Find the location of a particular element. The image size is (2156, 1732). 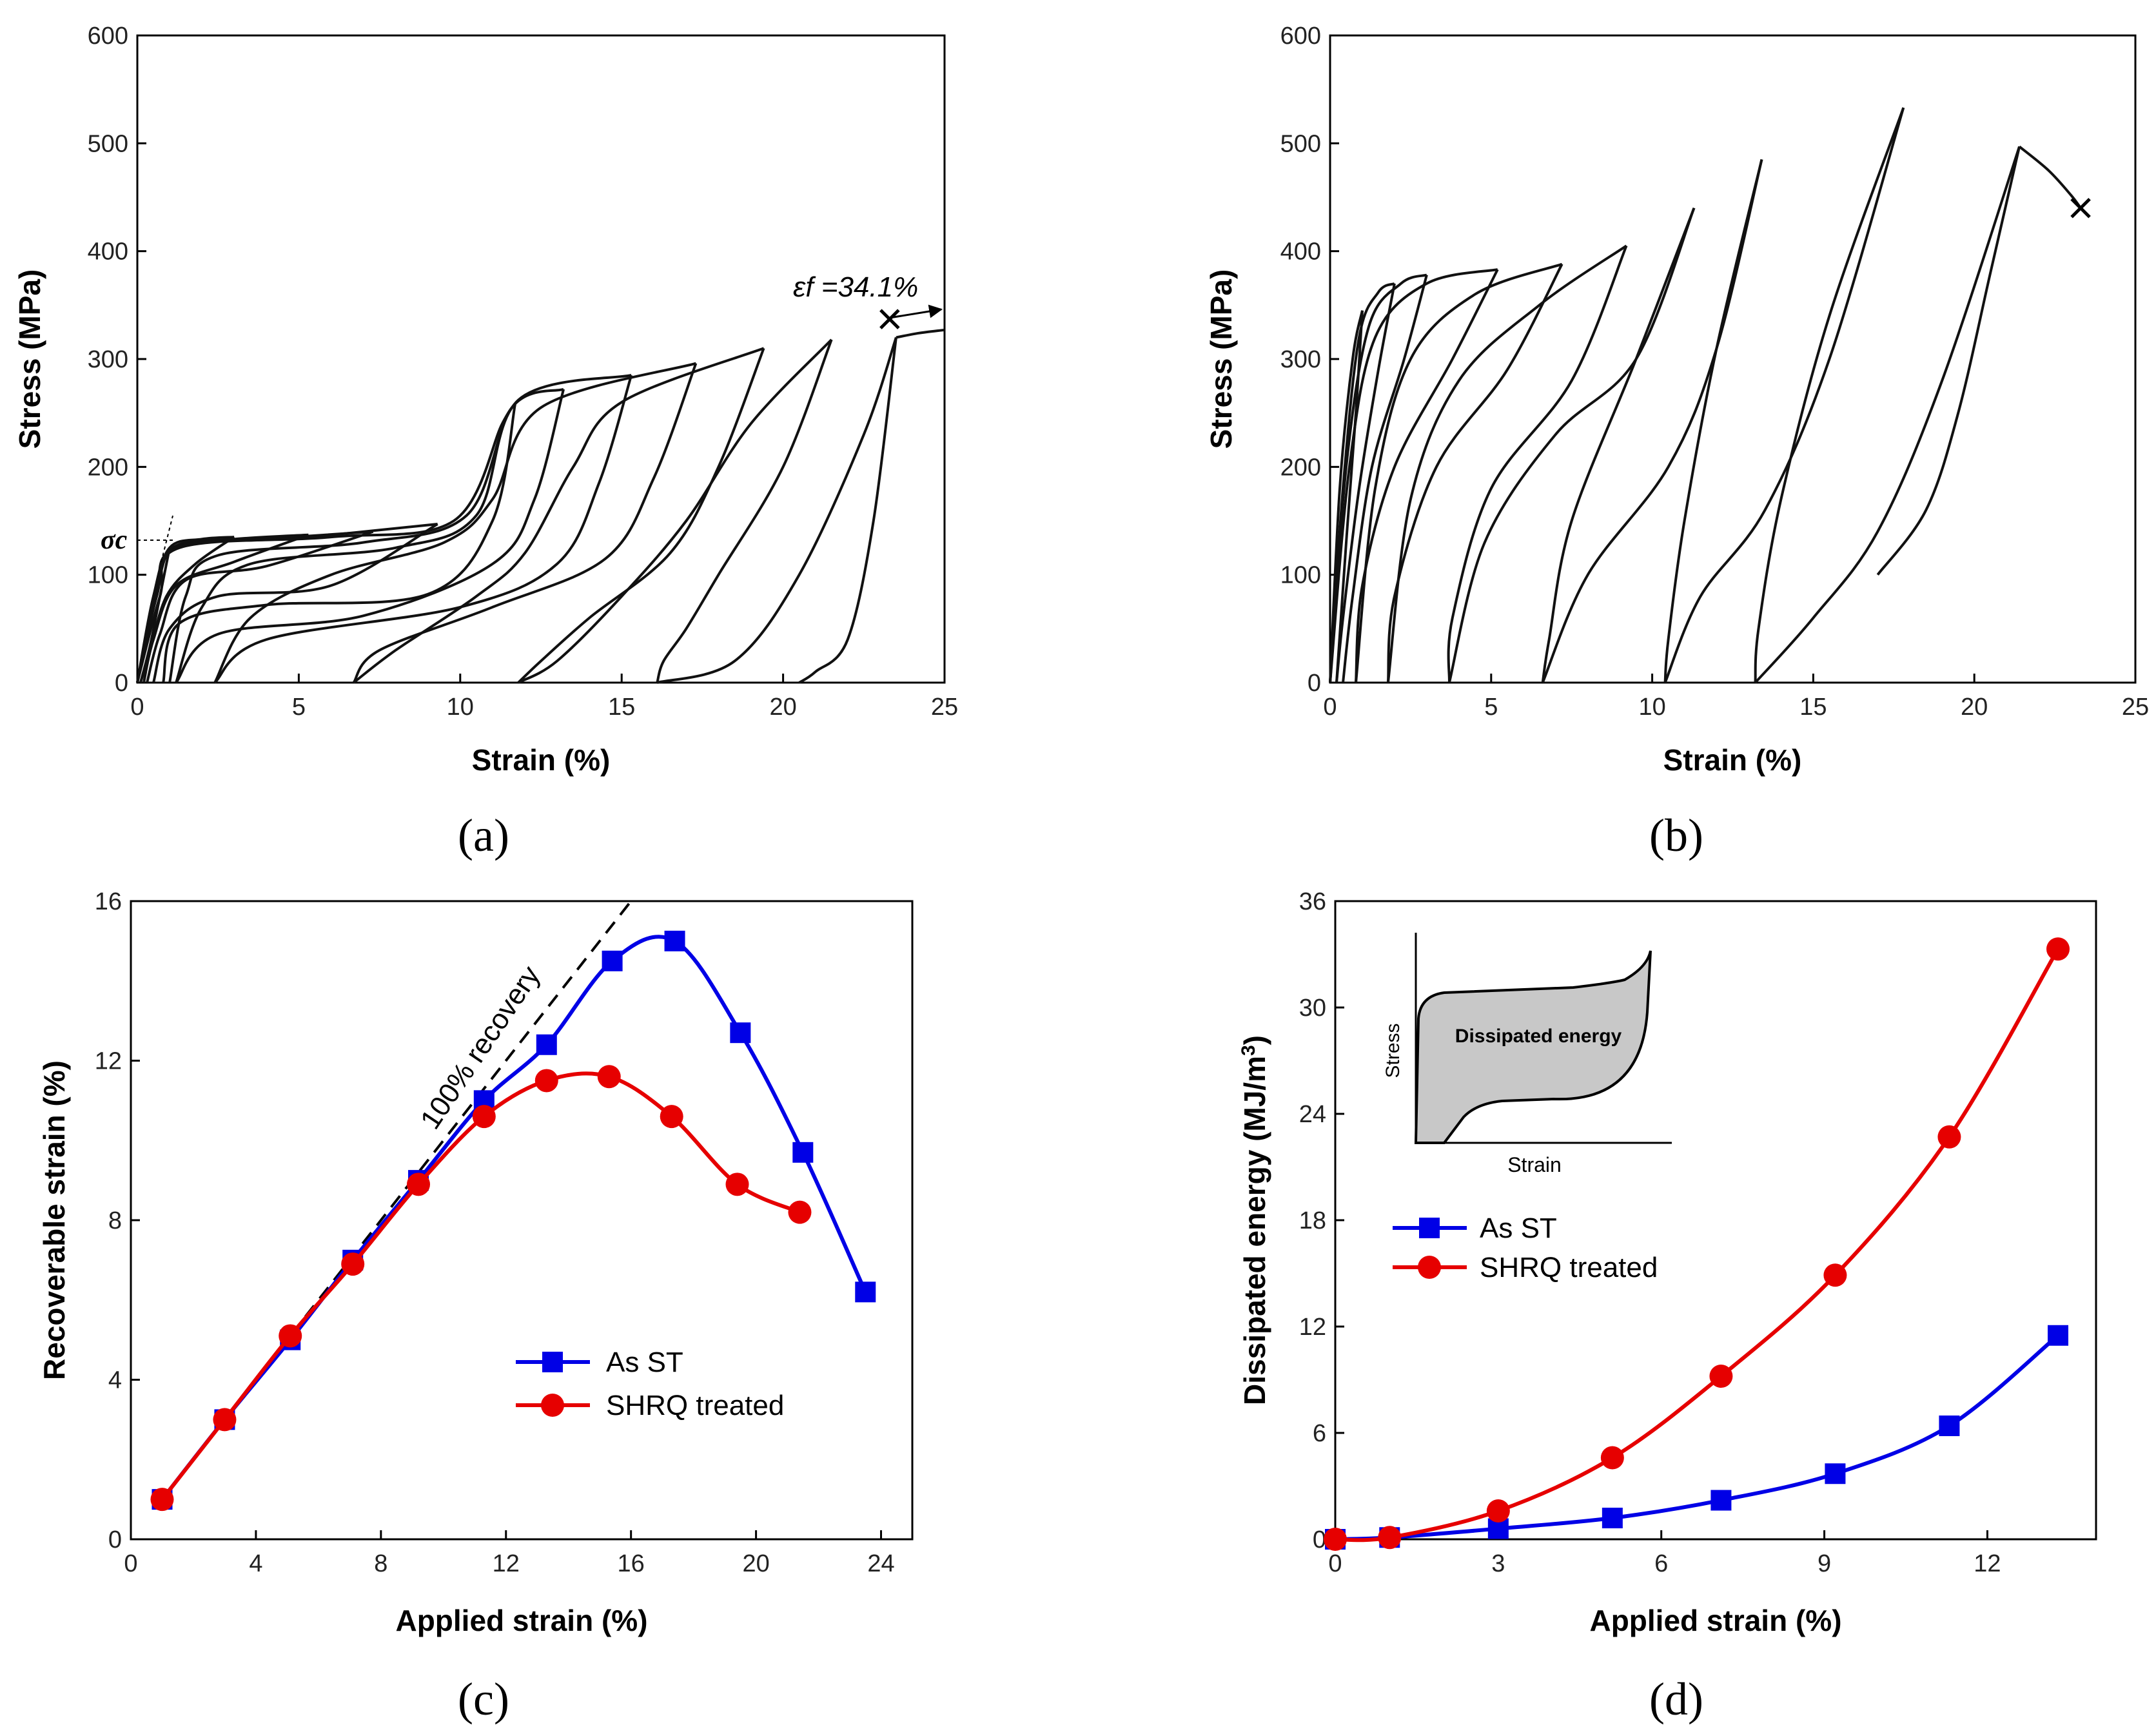

sigma-c-label: σc is located at coordinates (114, 540).